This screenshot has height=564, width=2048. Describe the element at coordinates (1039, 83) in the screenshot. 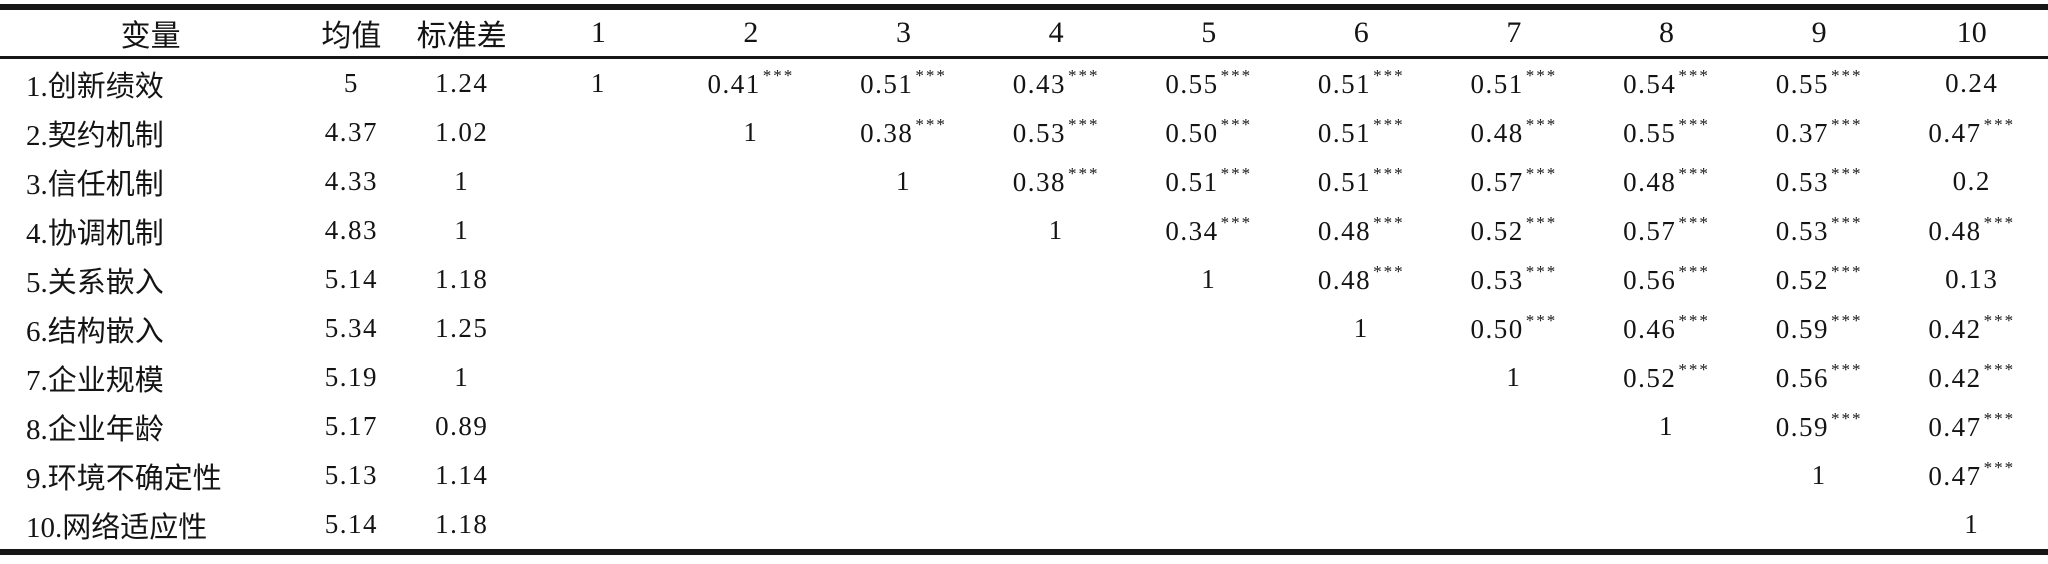

I see `corr-value: 0.43` at that location.